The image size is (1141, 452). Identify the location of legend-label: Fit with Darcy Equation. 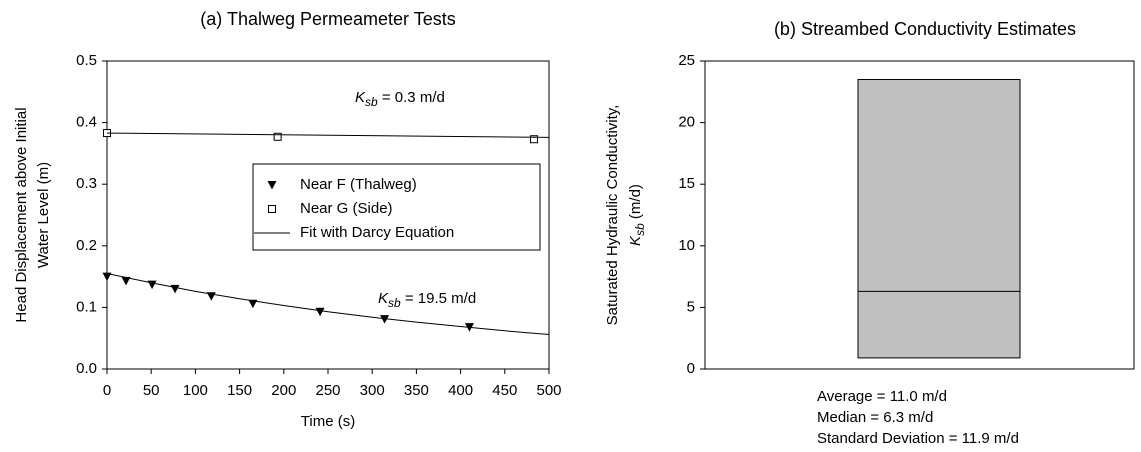
(377, 232).